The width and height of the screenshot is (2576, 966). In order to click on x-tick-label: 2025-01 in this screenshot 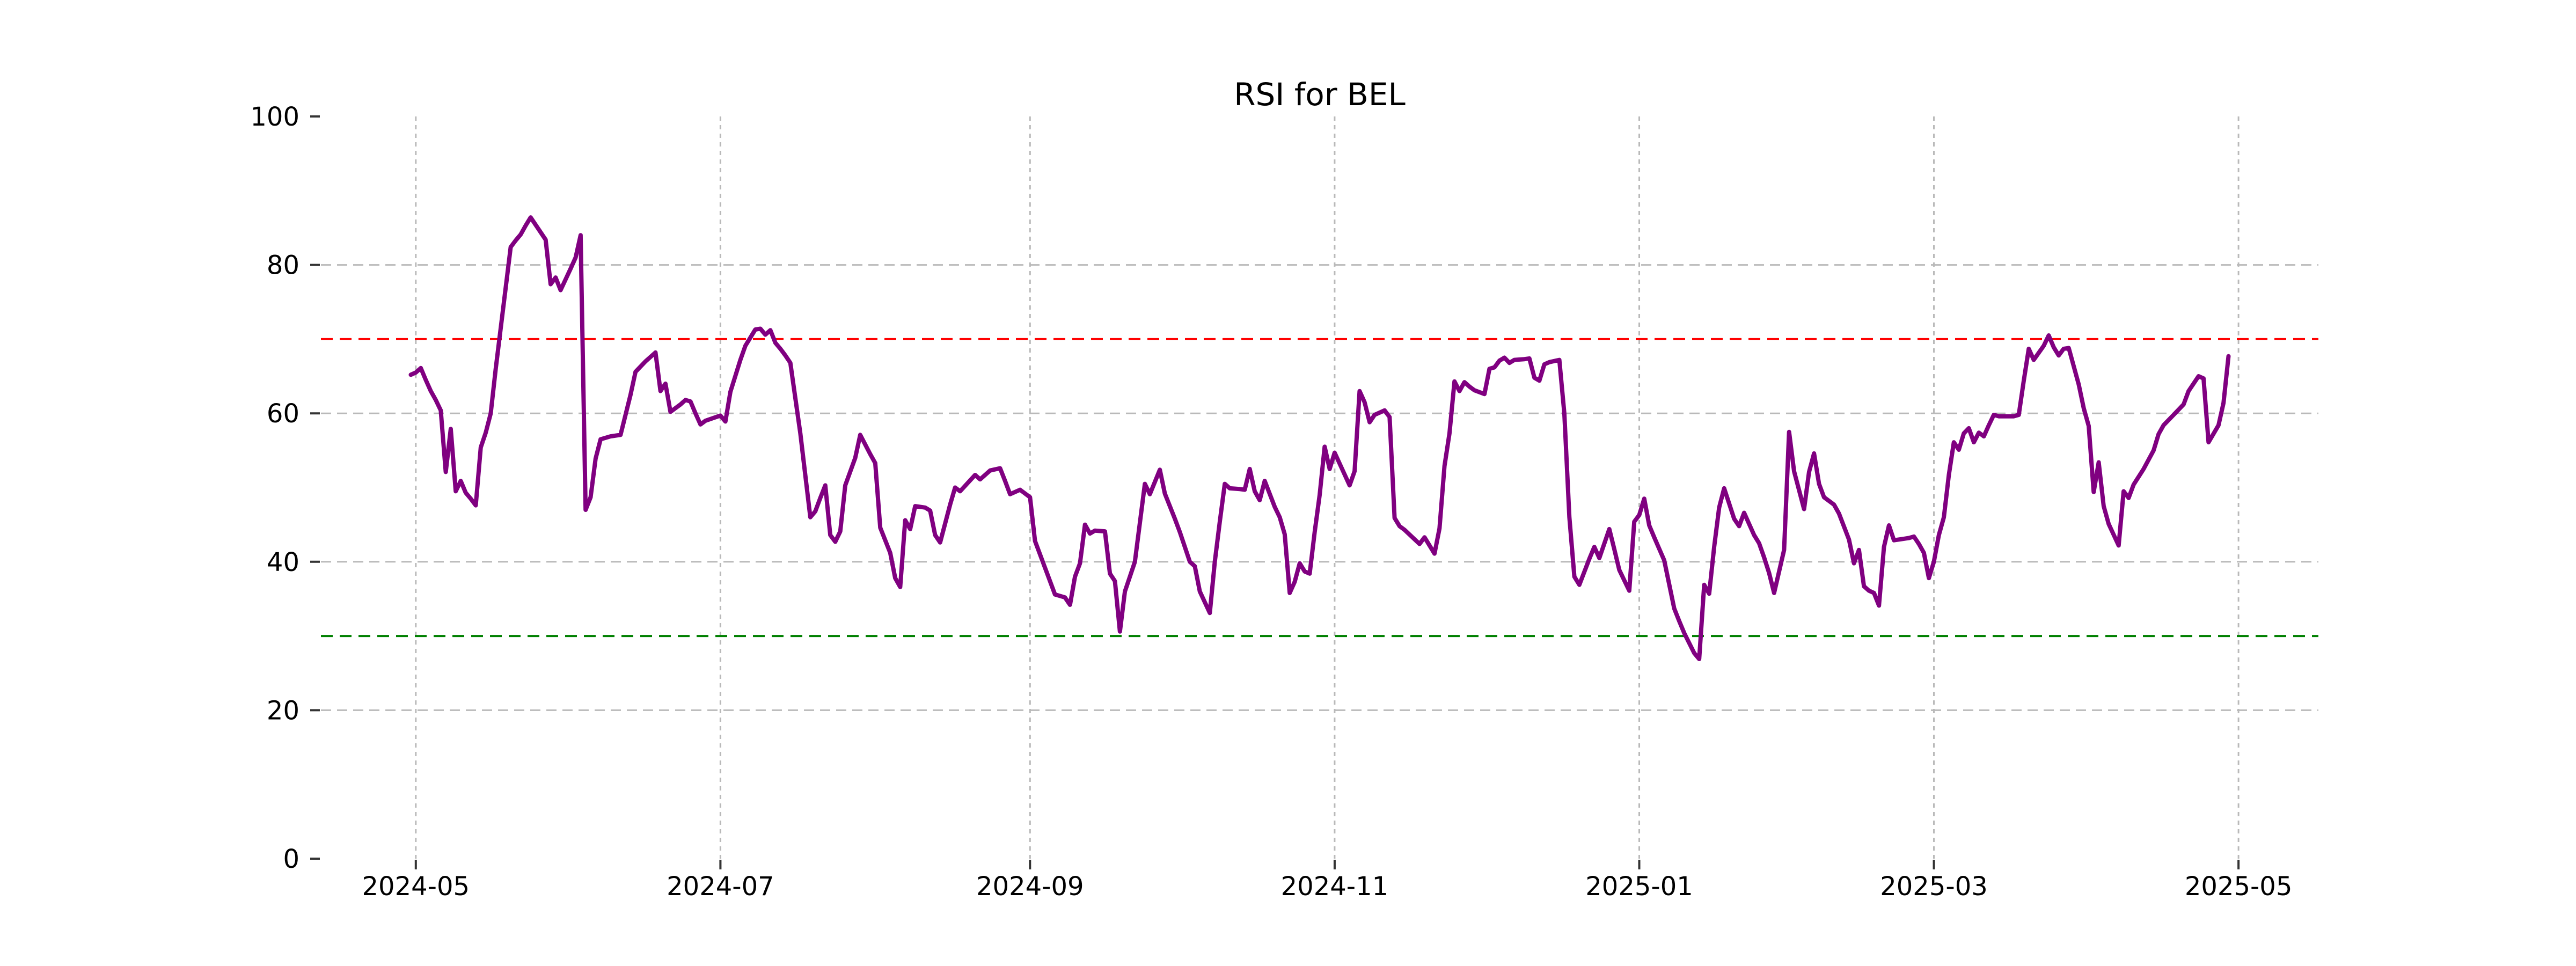, I will do `click(1639, 887)`.